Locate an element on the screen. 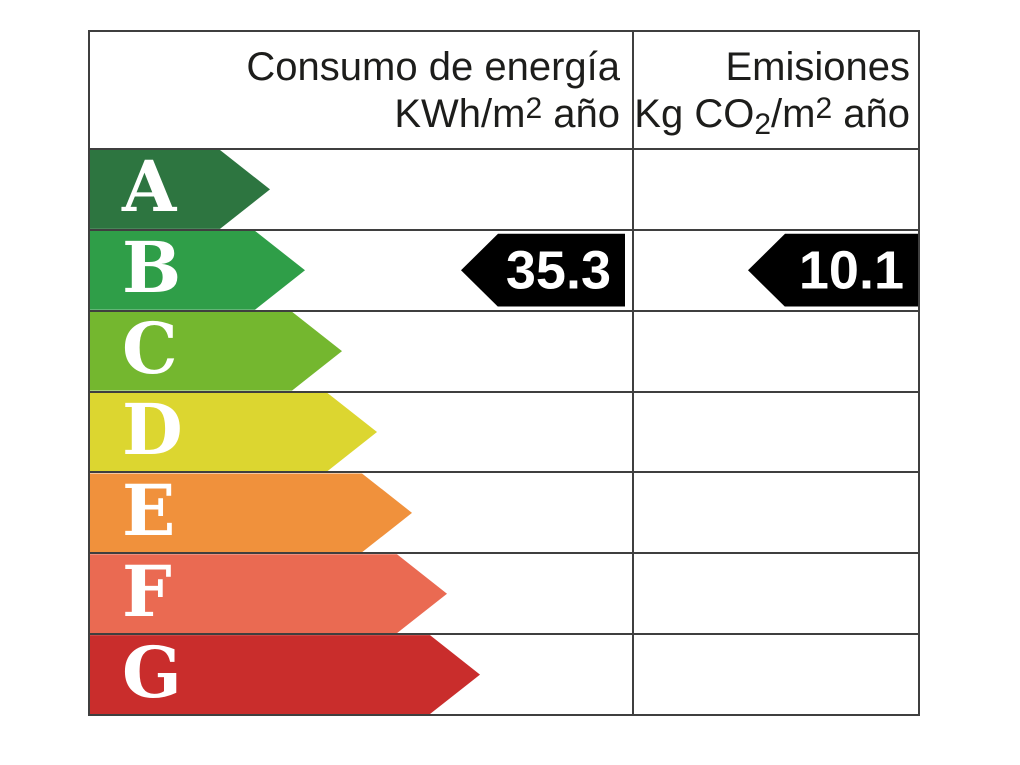  consumption-value-arrow: 35.3 is located at coordinates (543, 270).